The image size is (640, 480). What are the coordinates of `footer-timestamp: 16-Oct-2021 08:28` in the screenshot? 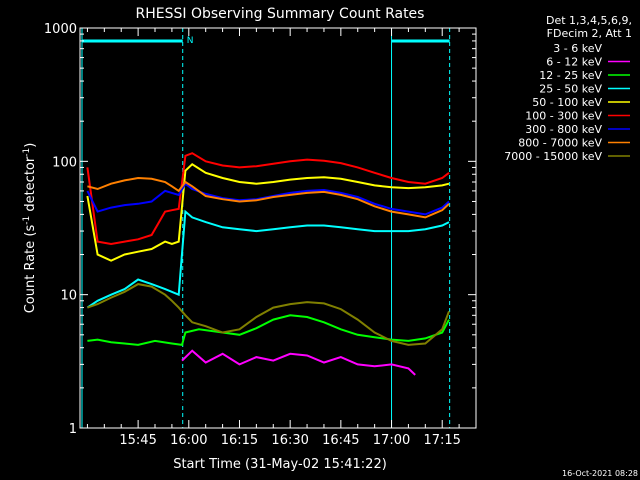 It's located at (600, 473).